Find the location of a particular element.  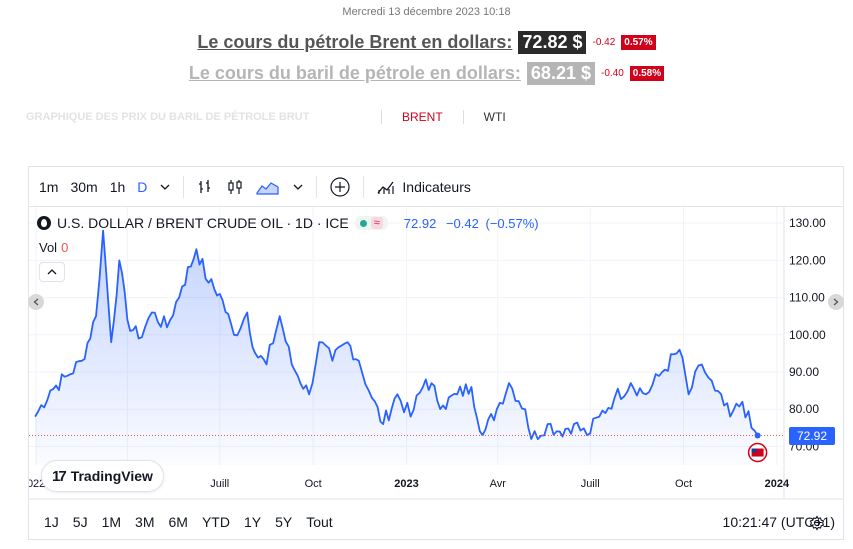

x-tick-label: Avr is located at coordinates (498, 484).